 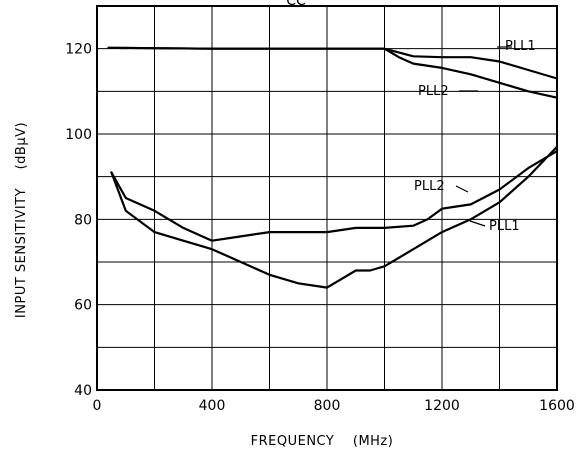 I want to click on series-label-upper-pll2: PLL2, so click(x=433, y=91).